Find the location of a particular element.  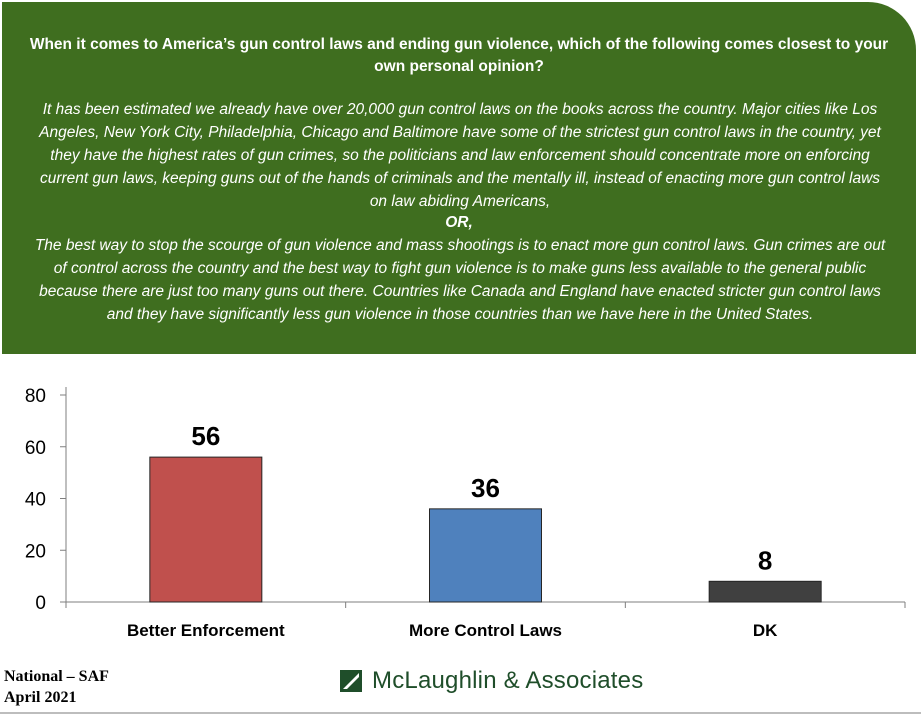

y-tick-label: 60 is located at coordinates (35, 448).